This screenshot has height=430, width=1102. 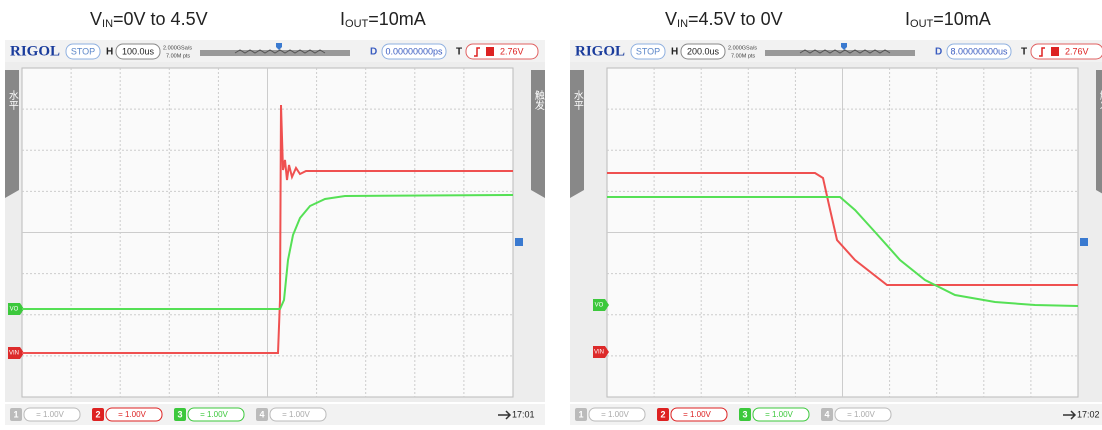 I want to click on wave-vo, so click(x=843, y=251).